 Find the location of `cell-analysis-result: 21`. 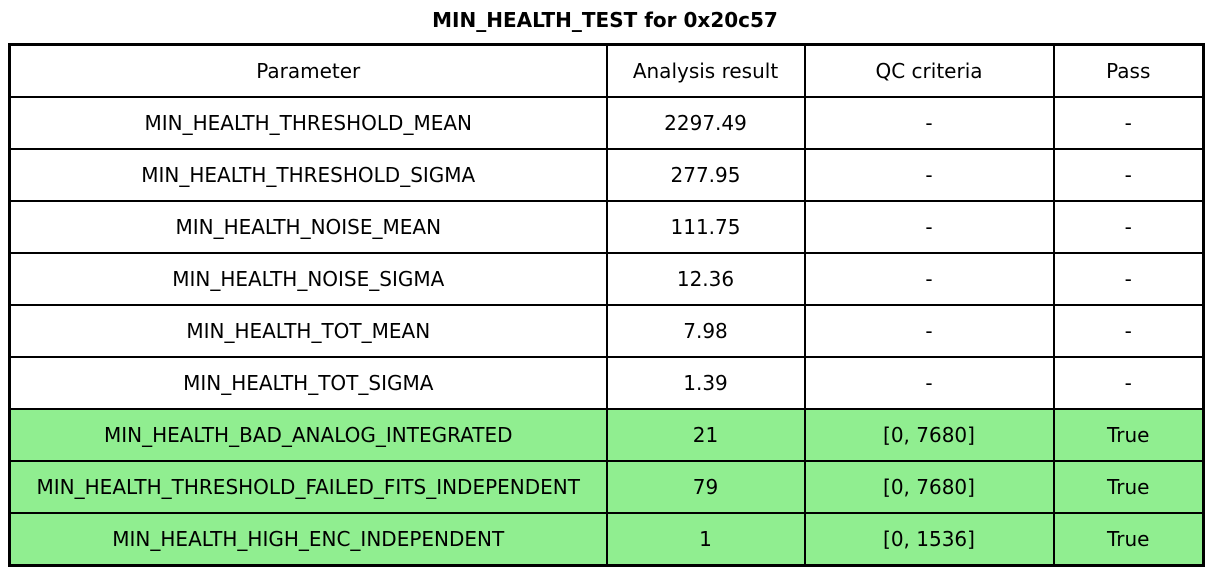

cell-analysis-result: 21 is located at coordinates (705, 435).